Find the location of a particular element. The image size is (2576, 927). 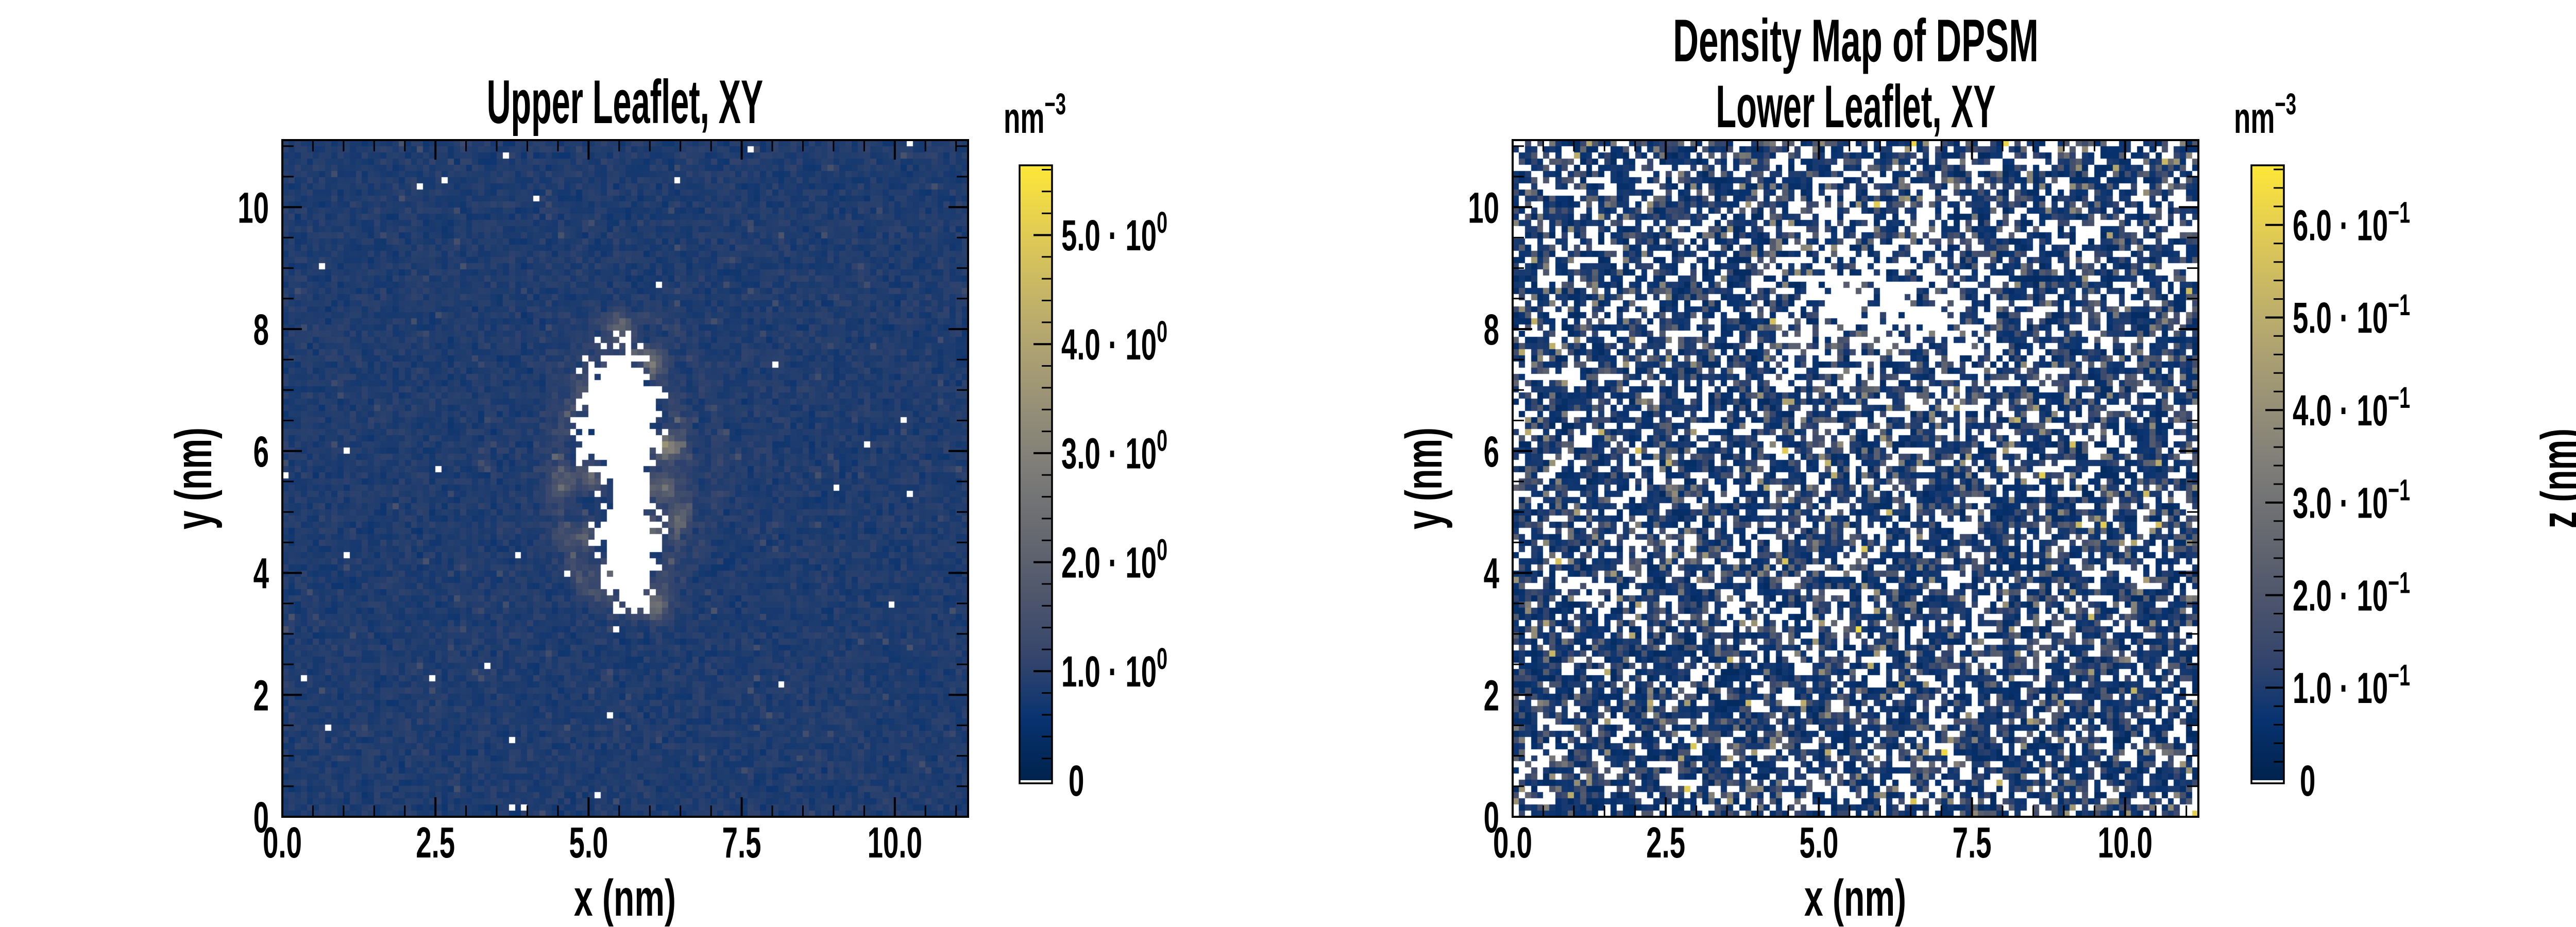

svg-text: Density Map of DPSM is located at coordinates (1855, 41).